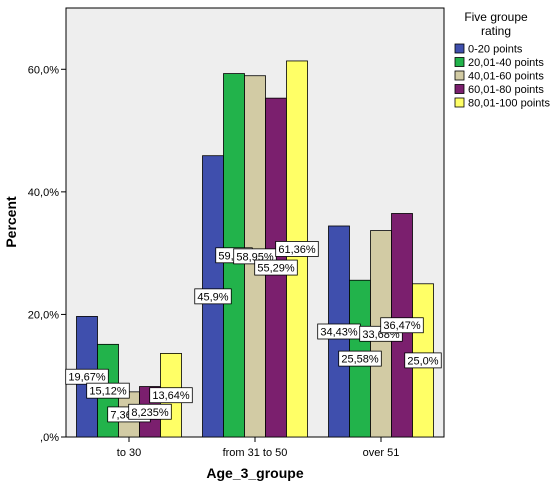 The height and width of the screenshot is (487, 550). I want to click on y-tick-label: 40,0%, so click(43, 193).